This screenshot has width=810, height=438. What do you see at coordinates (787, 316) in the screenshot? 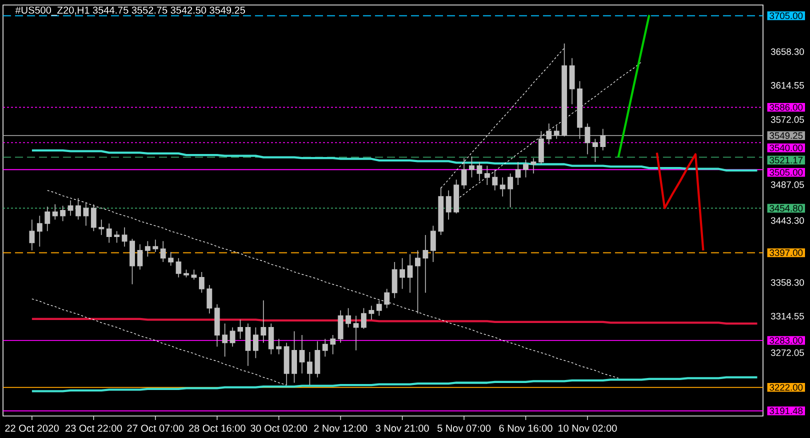
I see `y-tick-label: 3314.55` at bounding box center [787, 316].